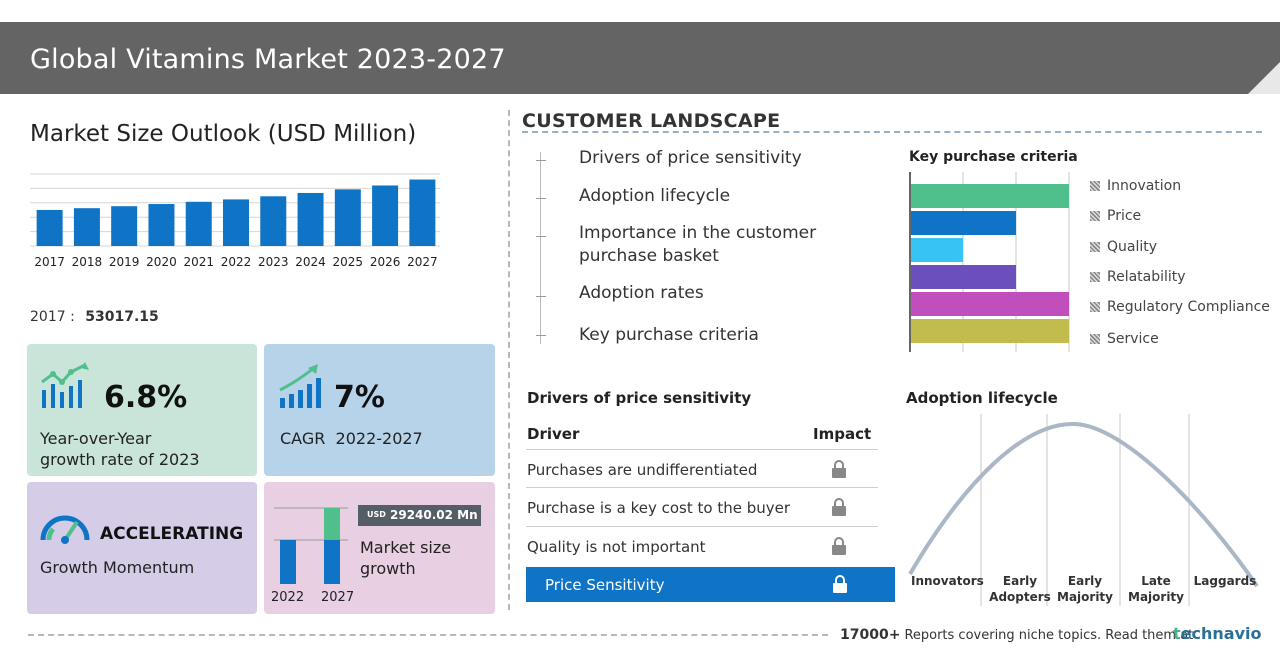  Describe the element at coordinates (428, 635) in the screenshot. I see `footer-divider` at that location.